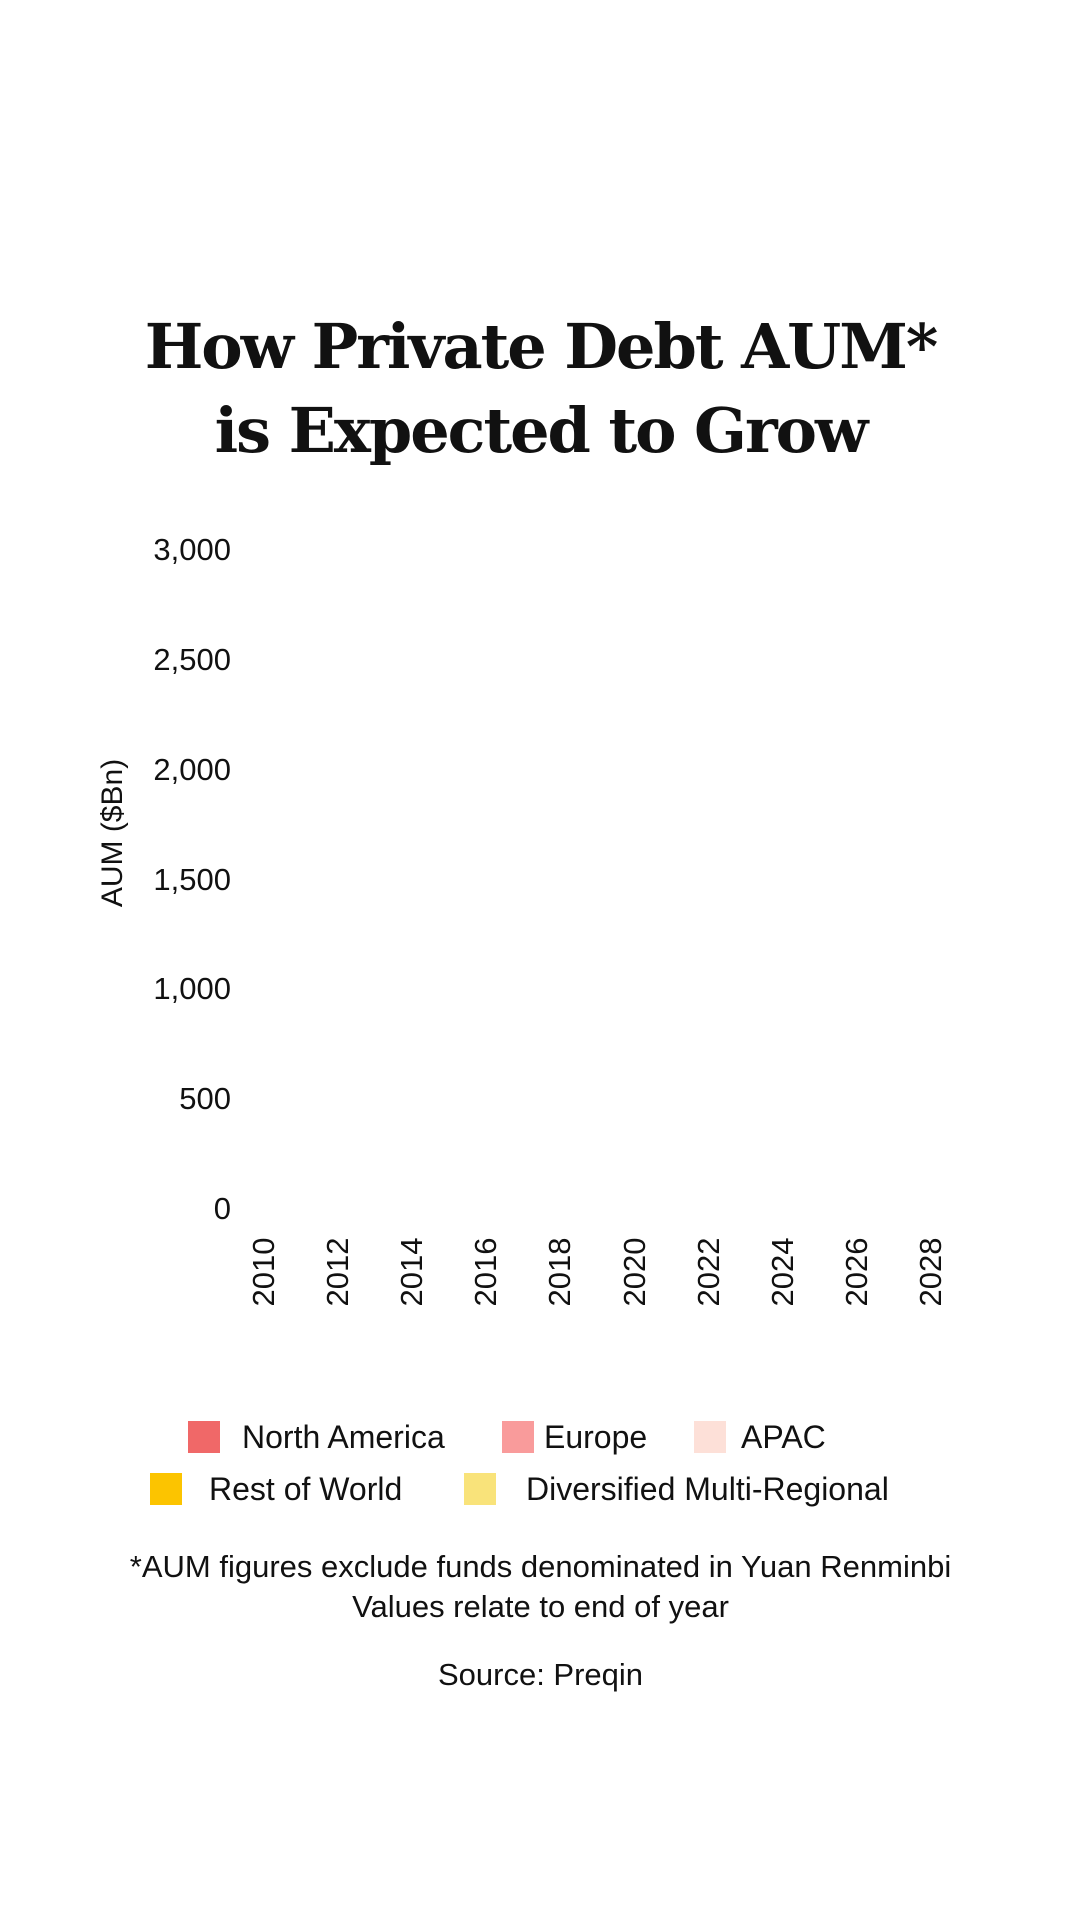 The width and height of the screenshot is (1081, 1921). I want to click on y-tick-label: 0, so click(222, 1208).